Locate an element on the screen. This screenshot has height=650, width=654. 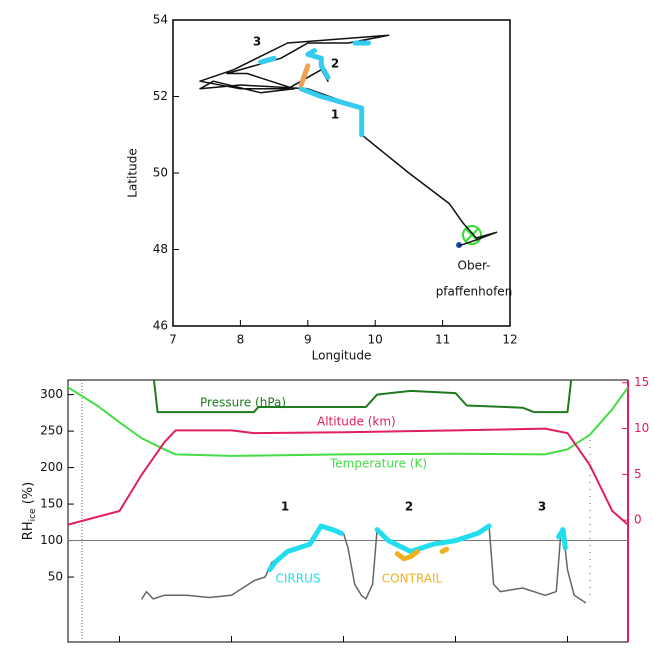
x-axis-label: Longitude is located at coordinates (342, 356).